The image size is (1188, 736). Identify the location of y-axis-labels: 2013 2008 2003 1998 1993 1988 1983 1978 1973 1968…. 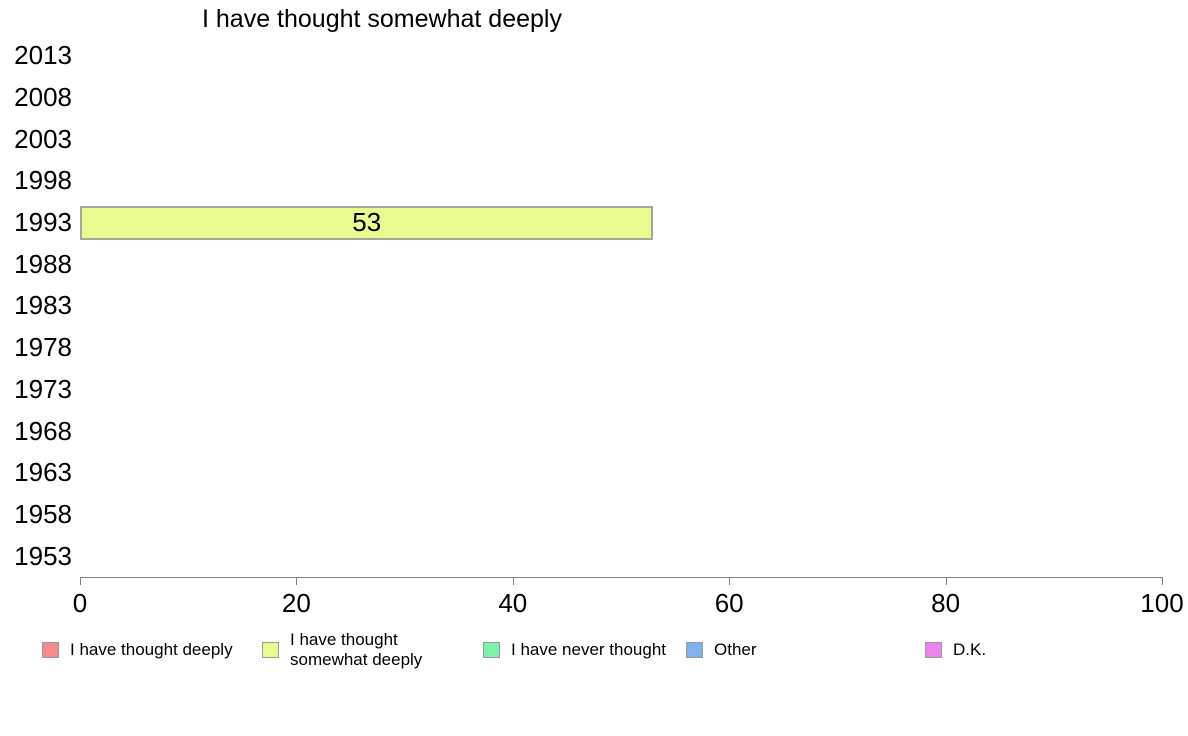
(42, 306).